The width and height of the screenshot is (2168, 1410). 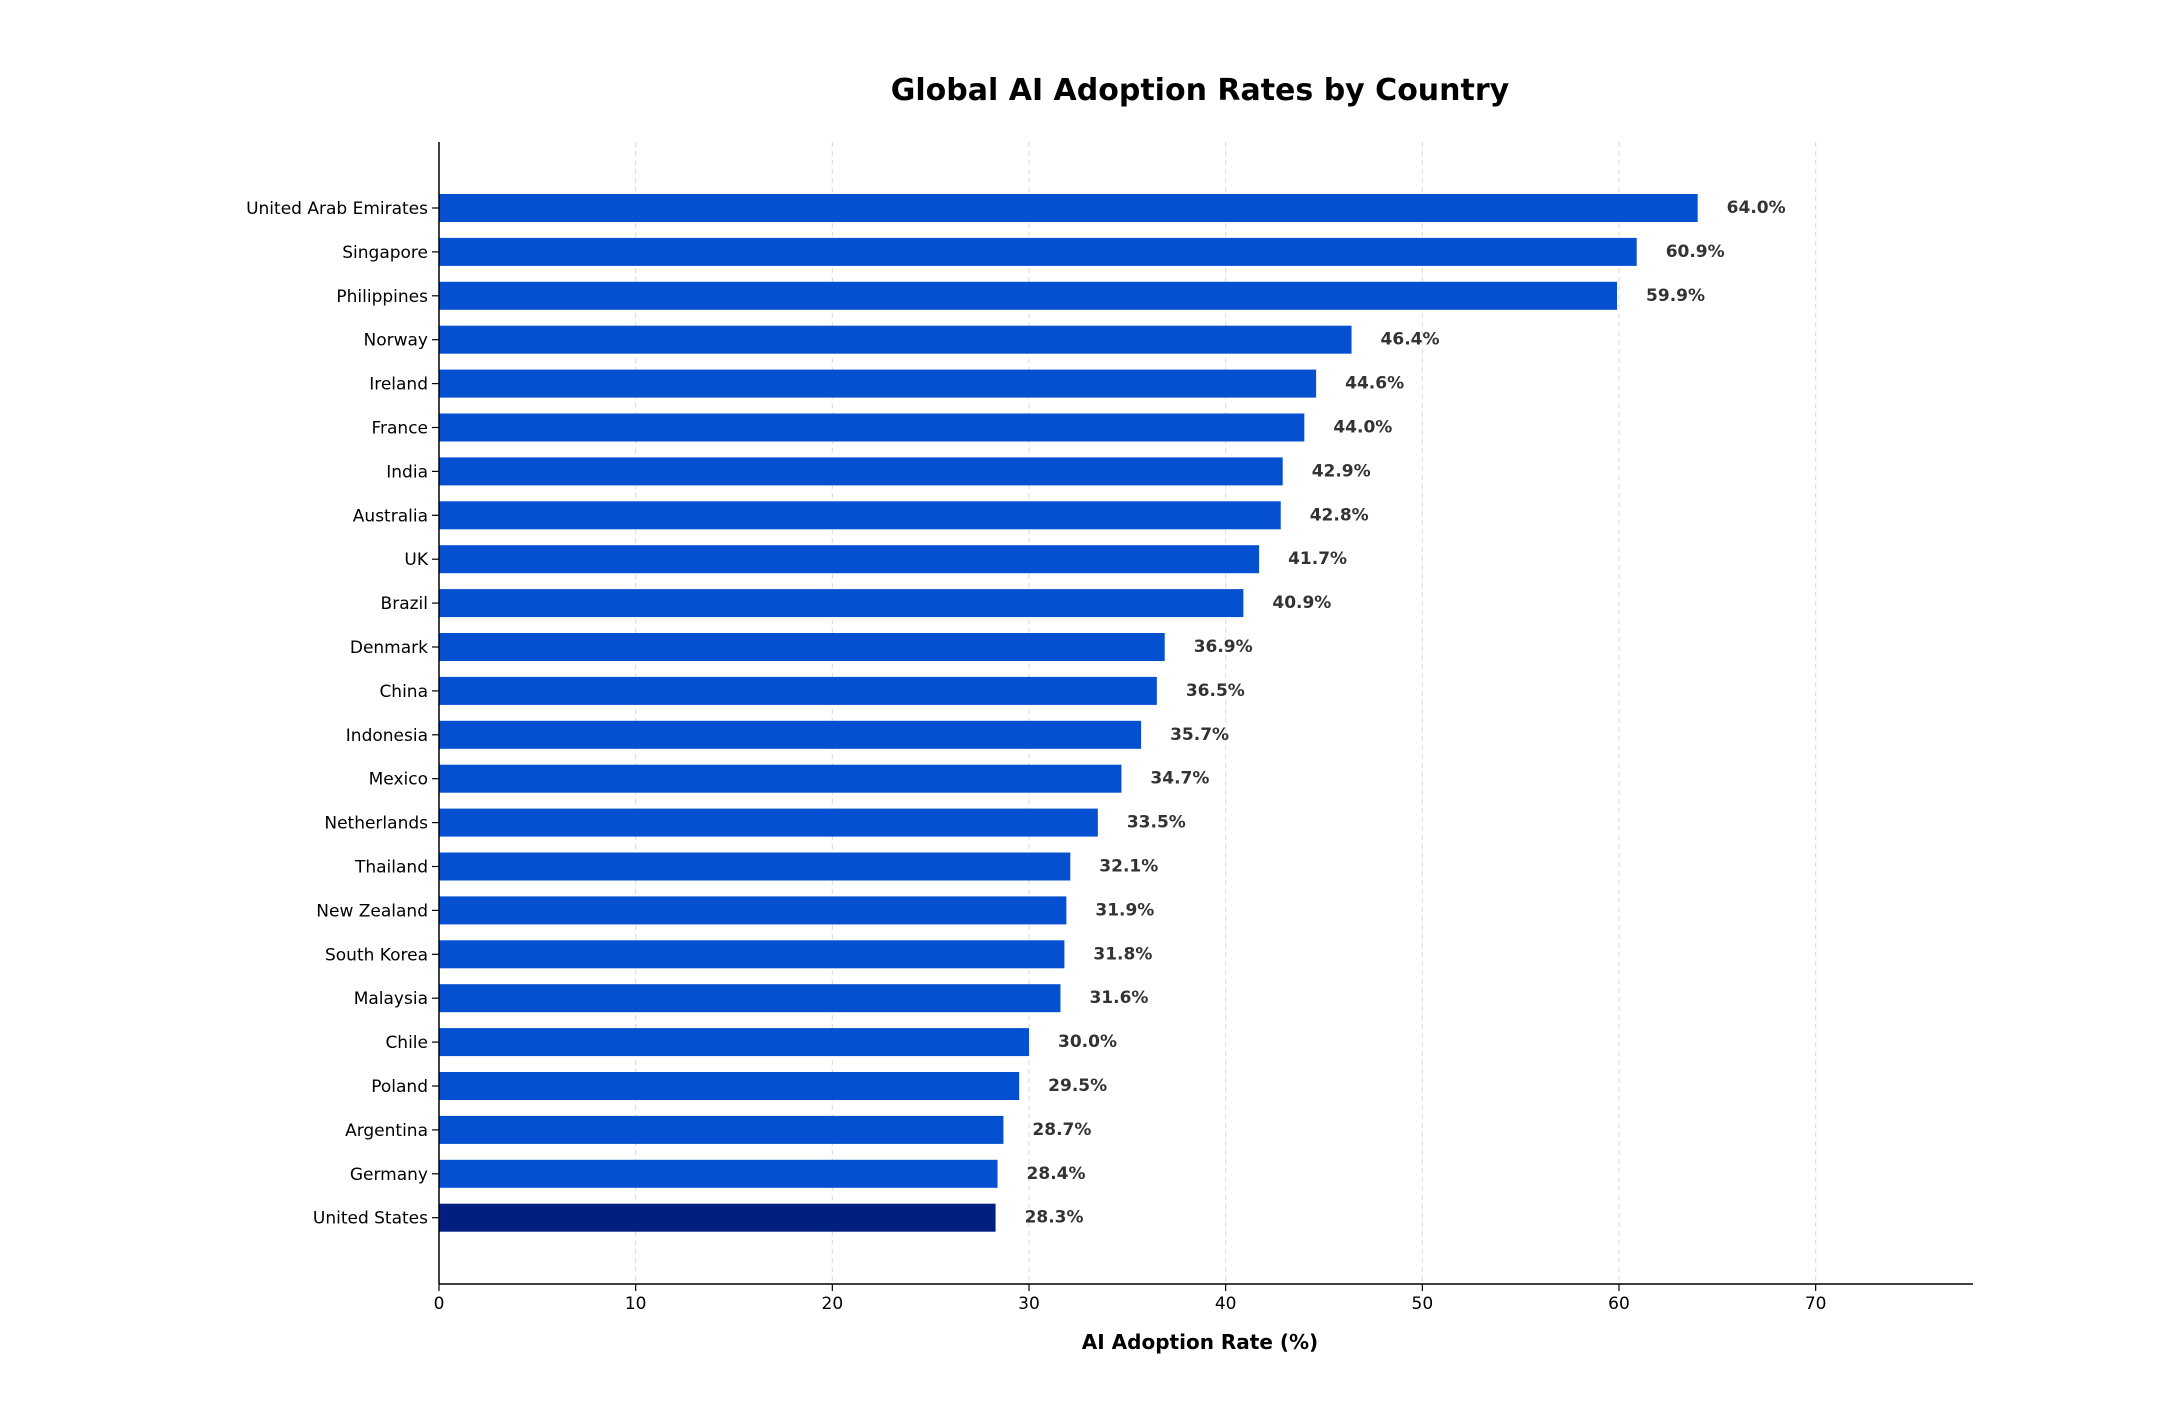 I want to click on x-tick-label: 0, so click(x=439, y=1304).